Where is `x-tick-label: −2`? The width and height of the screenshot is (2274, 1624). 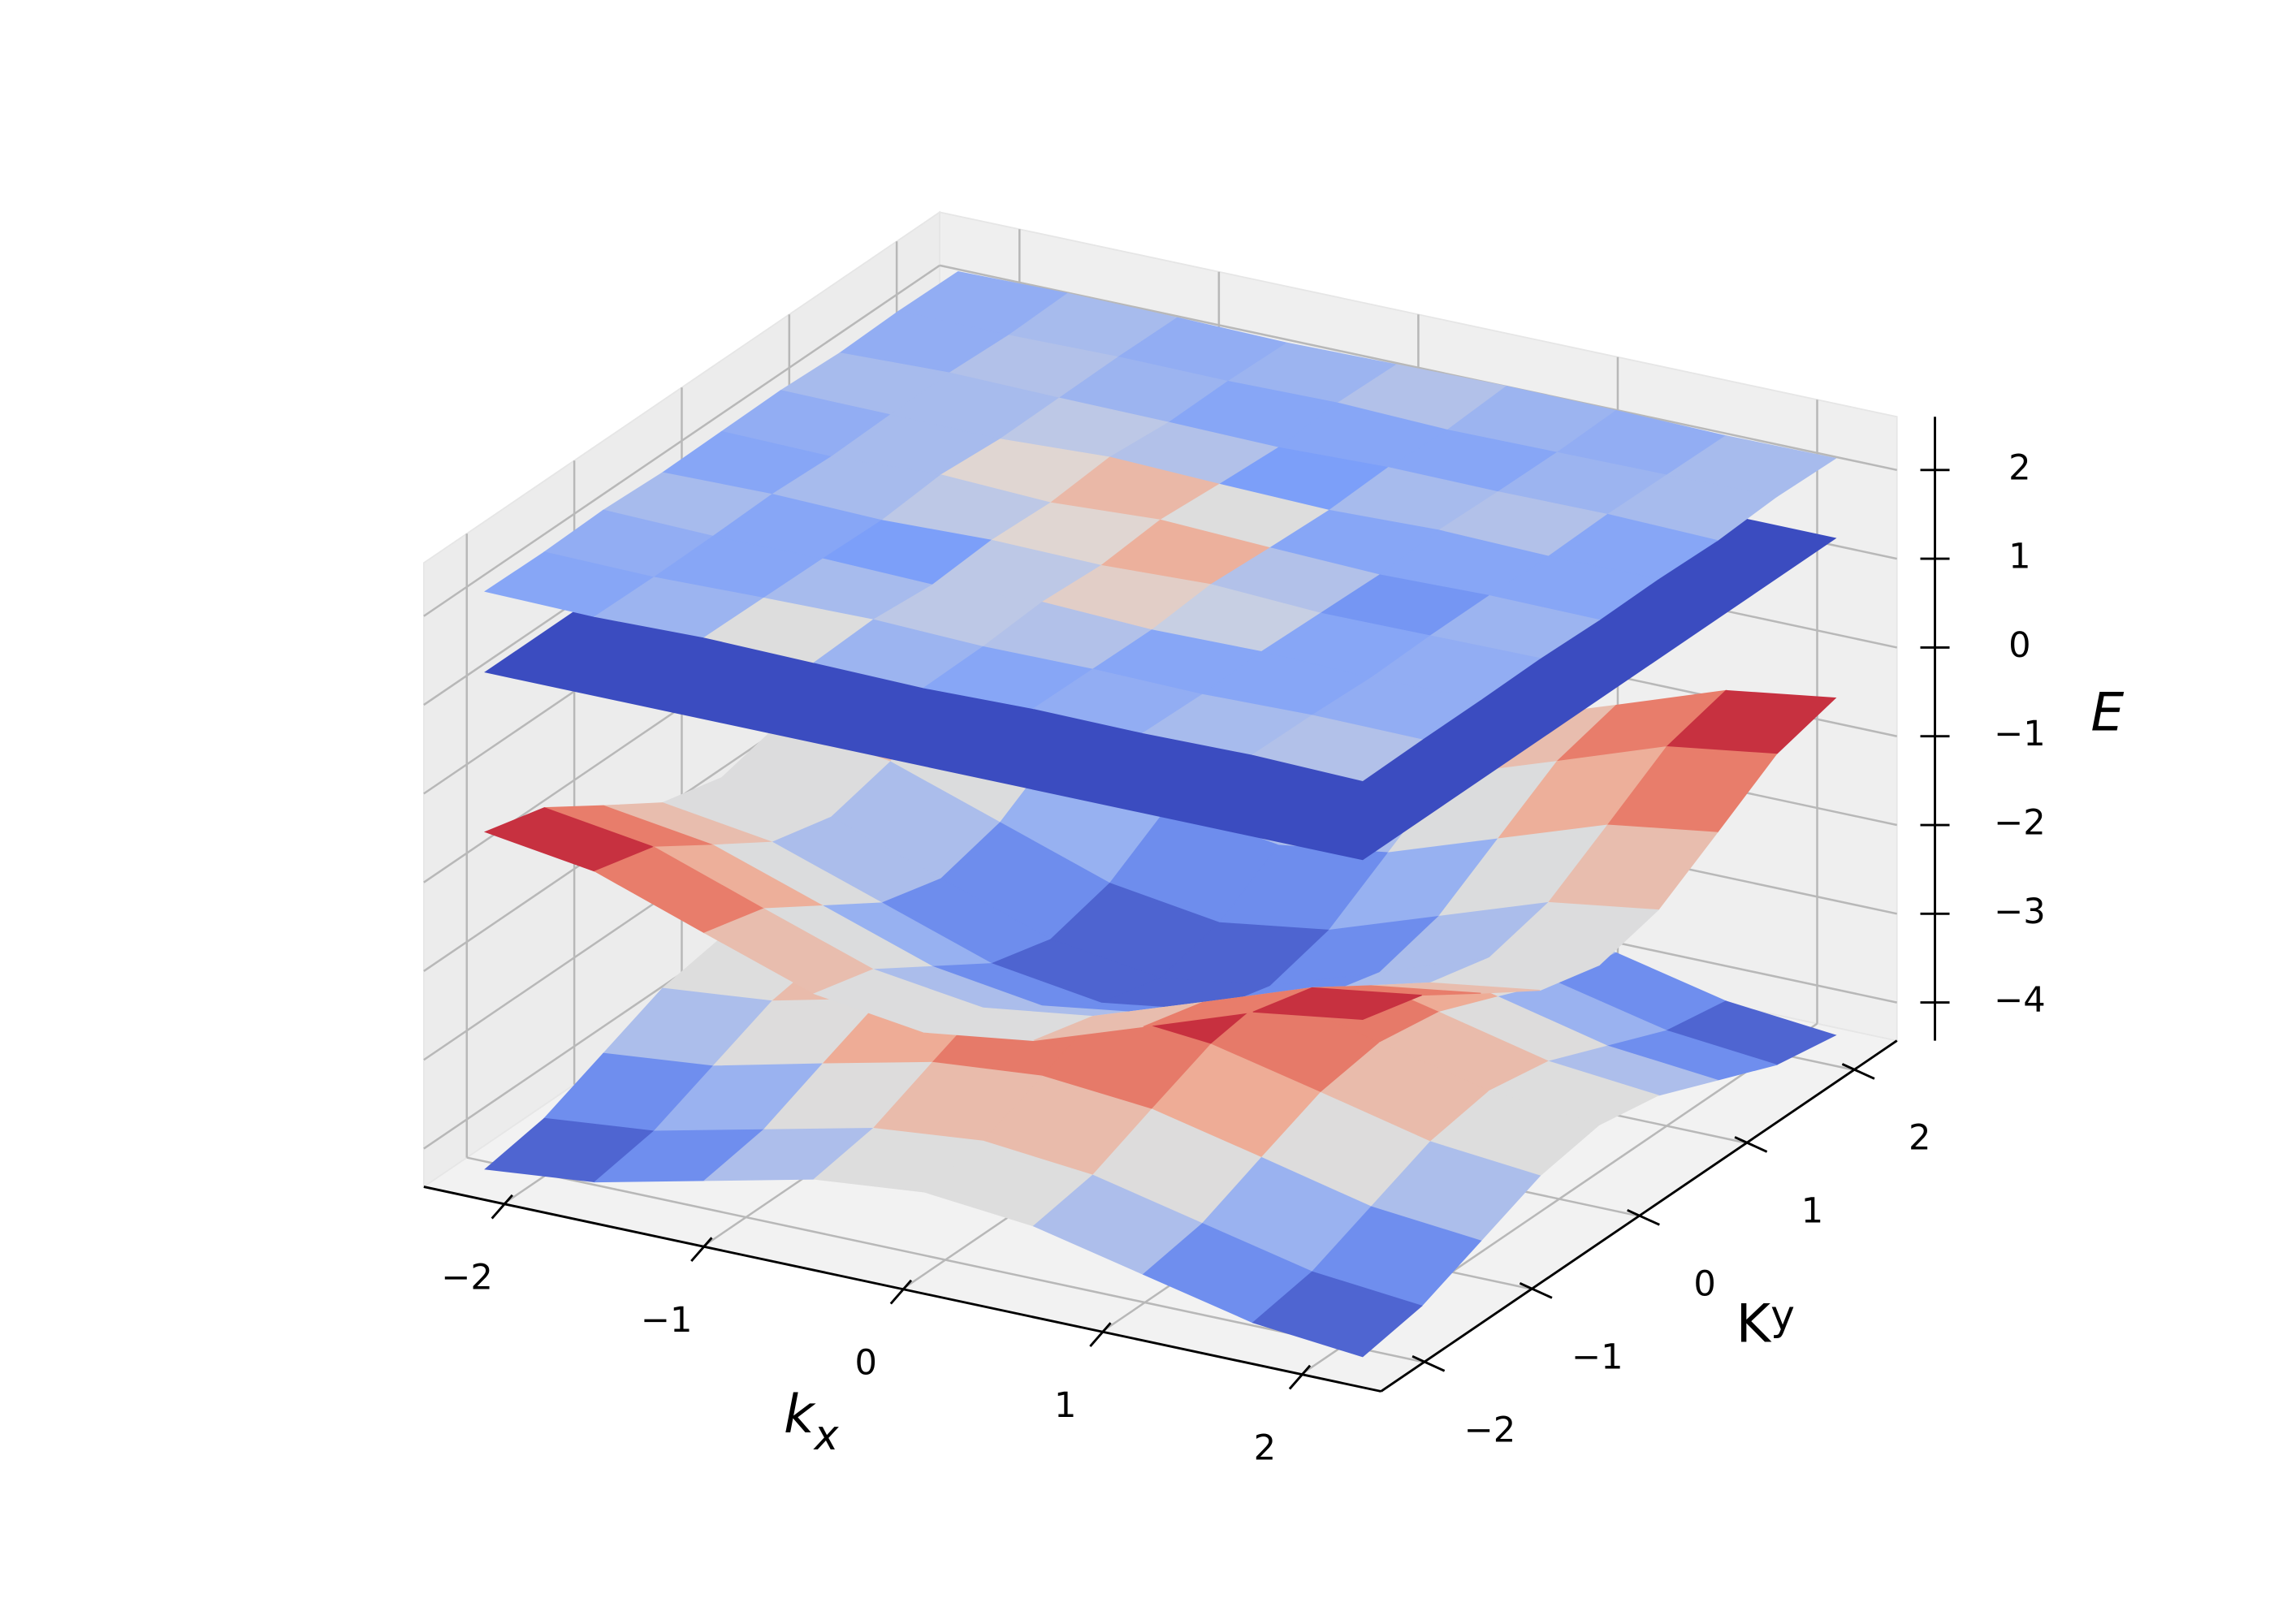
x-tick-label: −2 is located at coordinates (467, 1278).